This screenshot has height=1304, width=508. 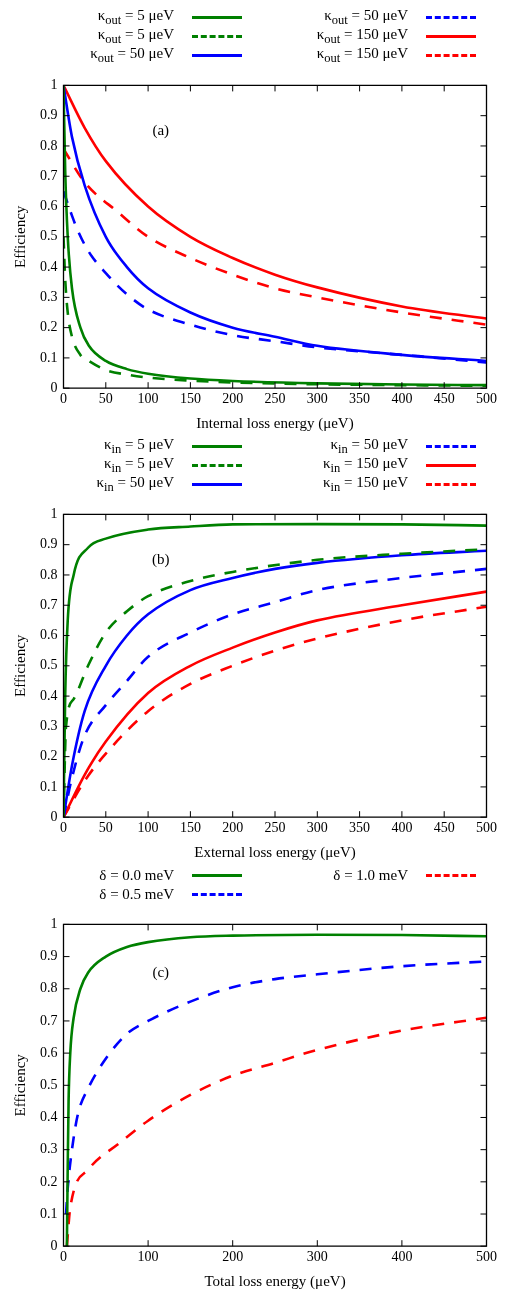 I want to click on legend-label: δ = 0.5 meV, so click(x=136, y=894).